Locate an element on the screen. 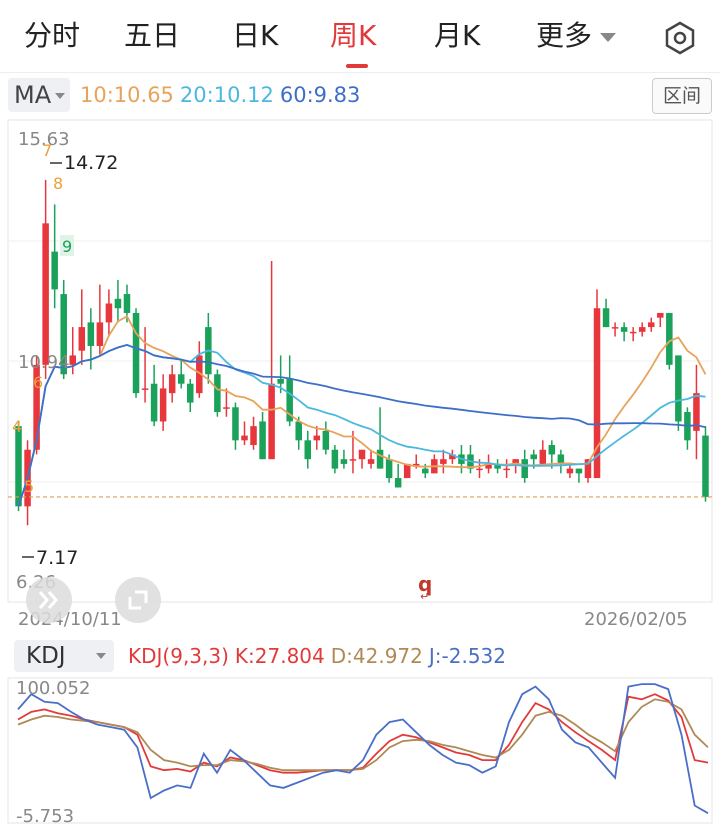  expand-icon is located at coordinates (138, 600).